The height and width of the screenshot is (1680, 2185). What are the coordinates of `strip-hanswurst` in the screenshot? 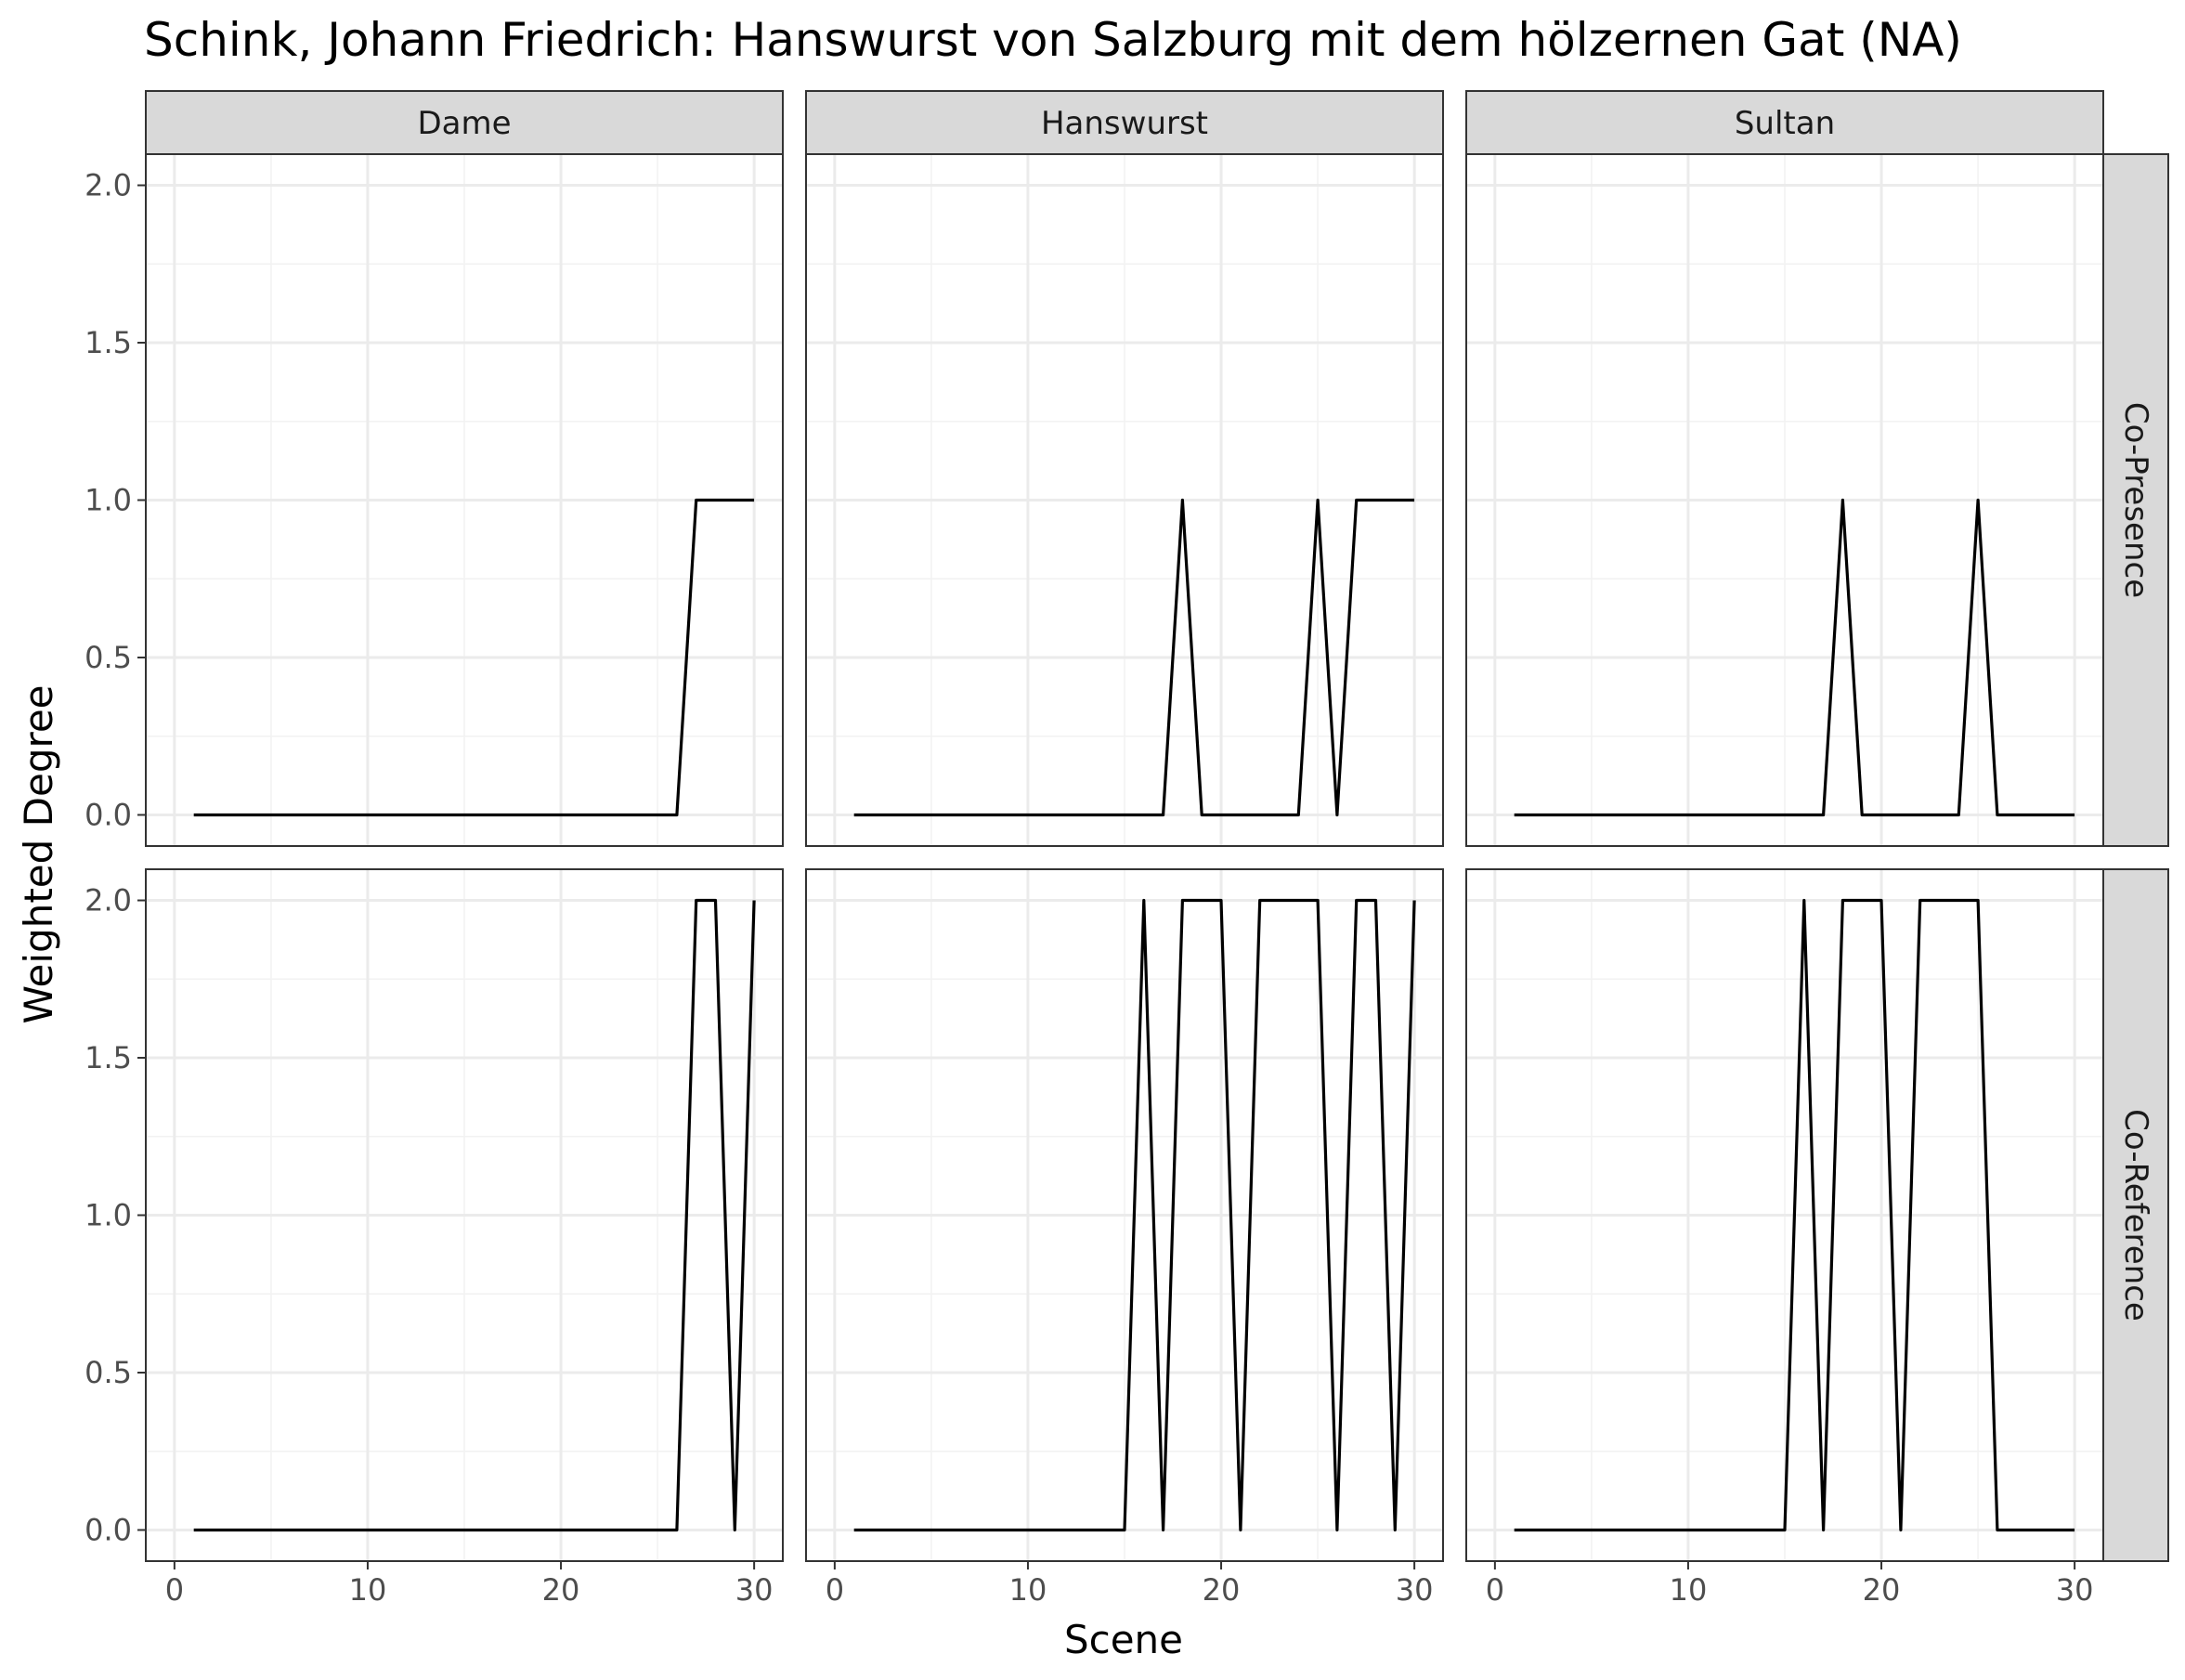 It's located at (1124, 122).